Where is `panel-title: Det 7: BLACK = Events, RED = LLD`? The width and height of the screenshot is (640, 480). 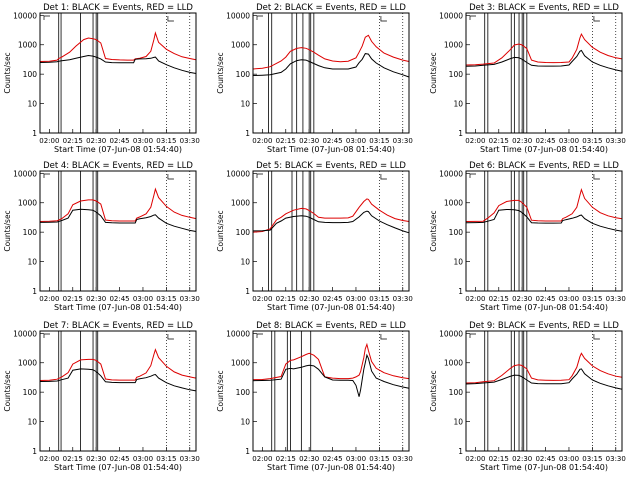 panel-title: Det 7: BLACK = Events, RED = LLD is located at coordinates (118, 326).